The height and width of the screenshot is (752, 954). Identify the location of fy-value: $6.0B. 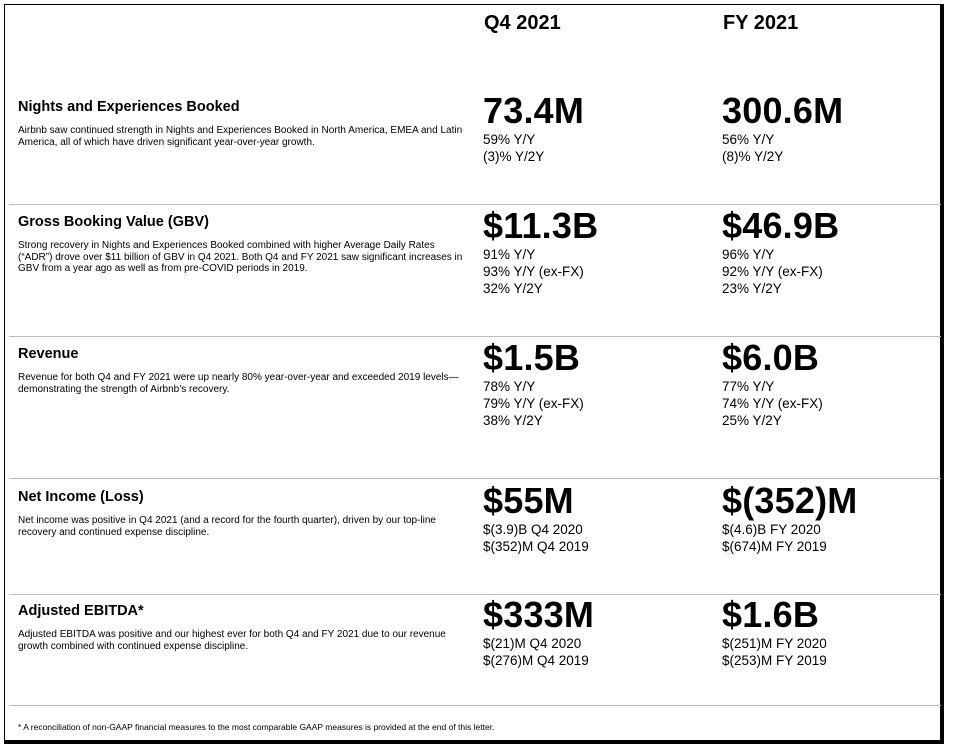
(771, 357).